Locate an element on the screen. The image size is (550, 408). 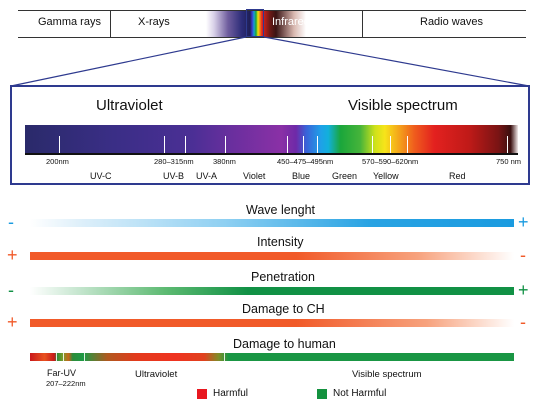
penetration-minus-sign: - is located at coordinates (11, 290).